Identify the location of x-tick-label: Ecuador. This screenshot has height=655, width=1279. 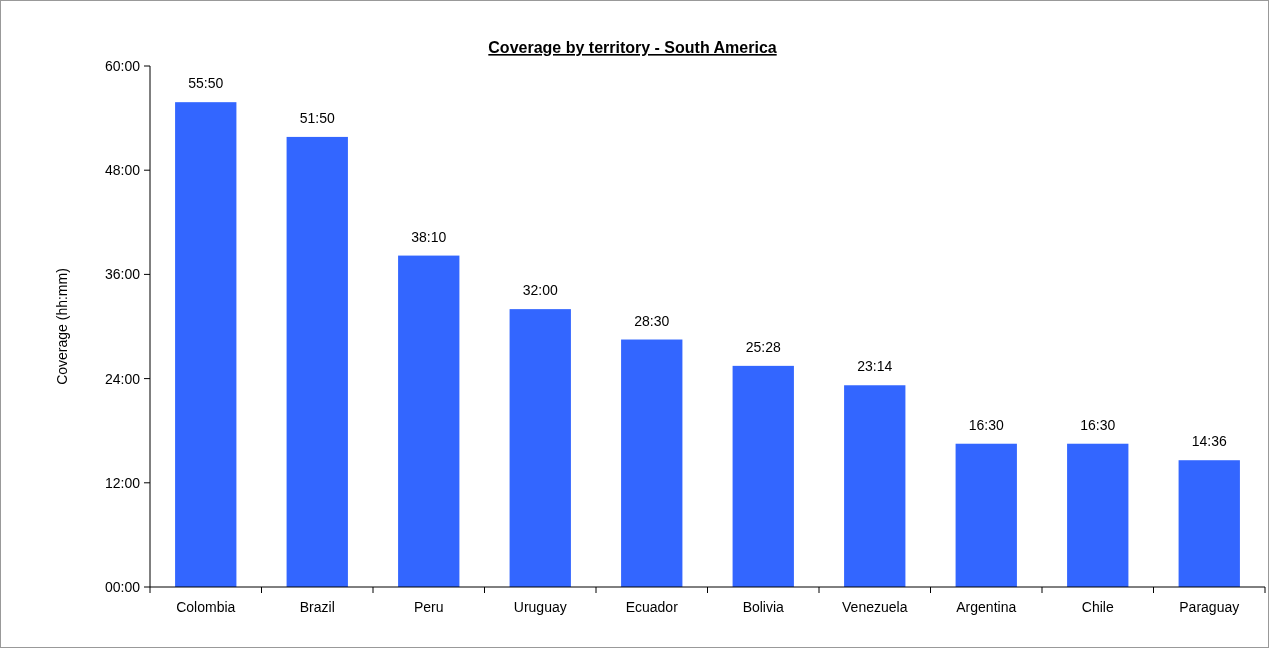
(652, 607).